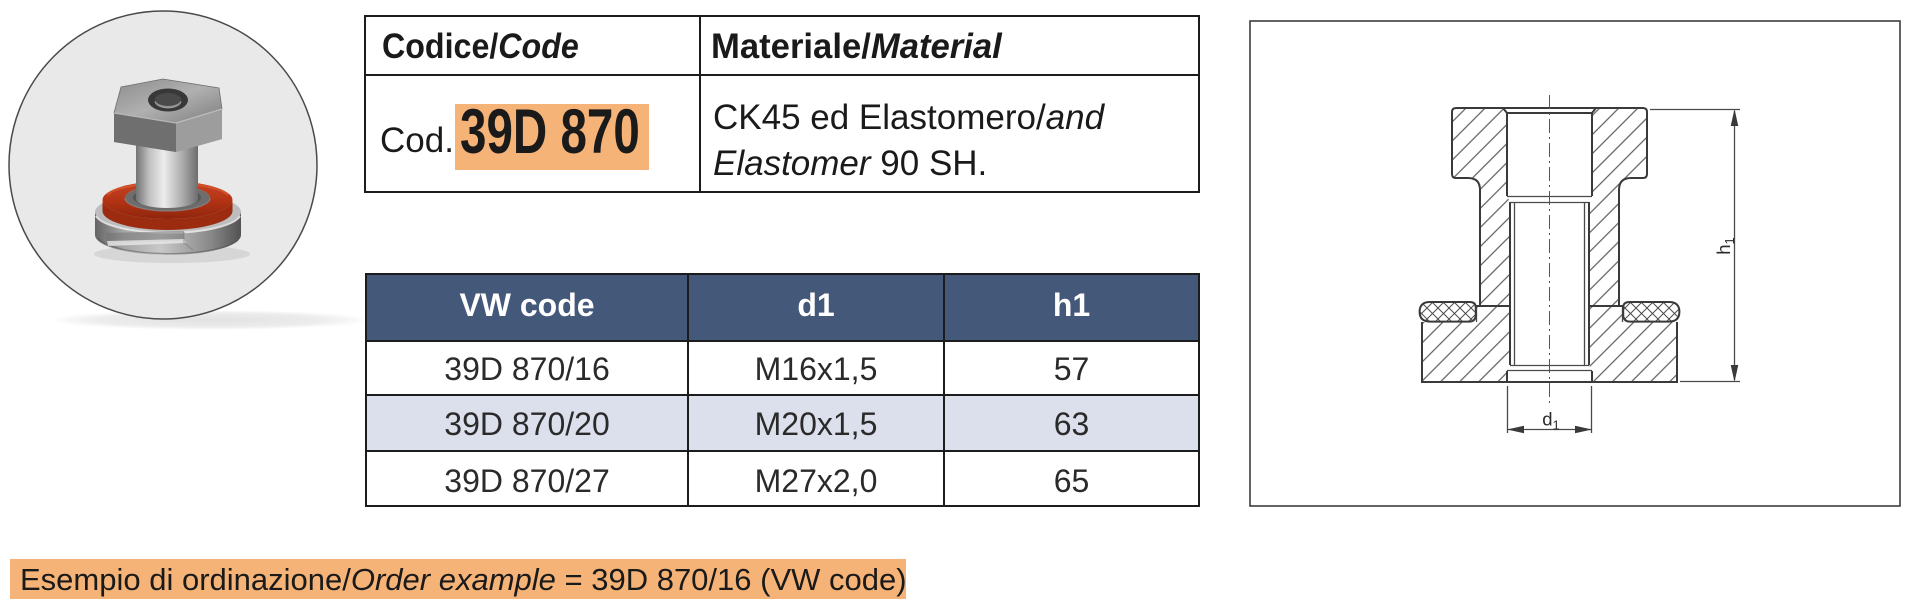 The height and width of the screenshot is (609, 1920). I want to click on svg-text: h1, so click(1725, 246).